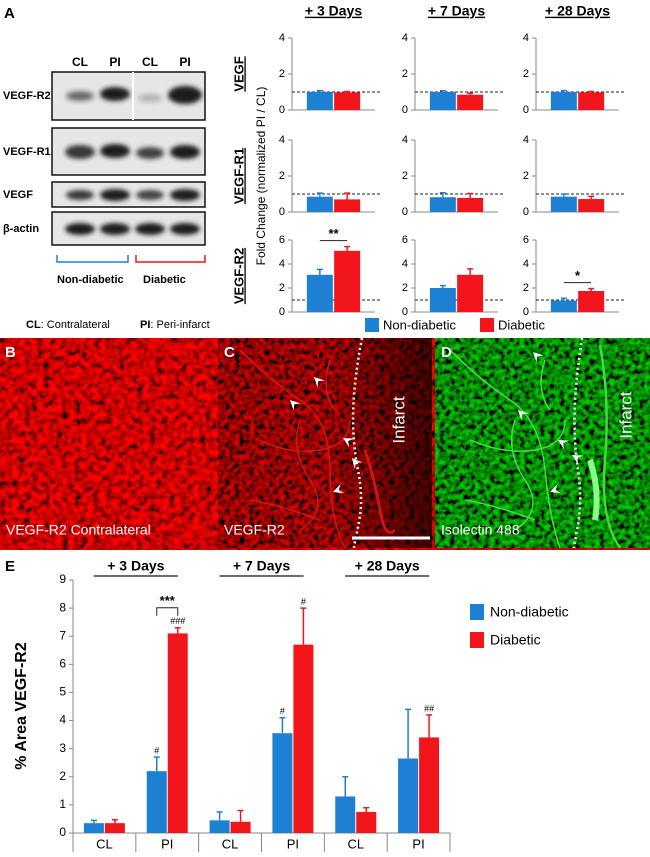 The height and width of the screenshot is (857, 650). Describe the element at coordinates (625, 415) in the screenshot. I see `region-label: Infarct` at that location.